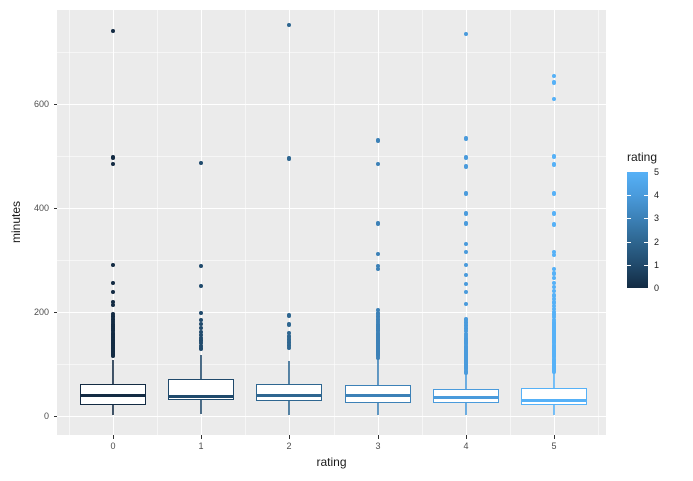  I want to click on y-tick-label: 600, so click(41, 103).